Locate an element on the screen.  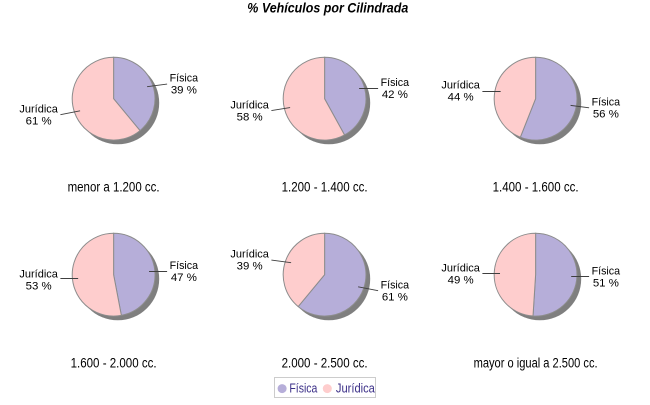
svg-text: 44 % is located at coordinates (461, 98).